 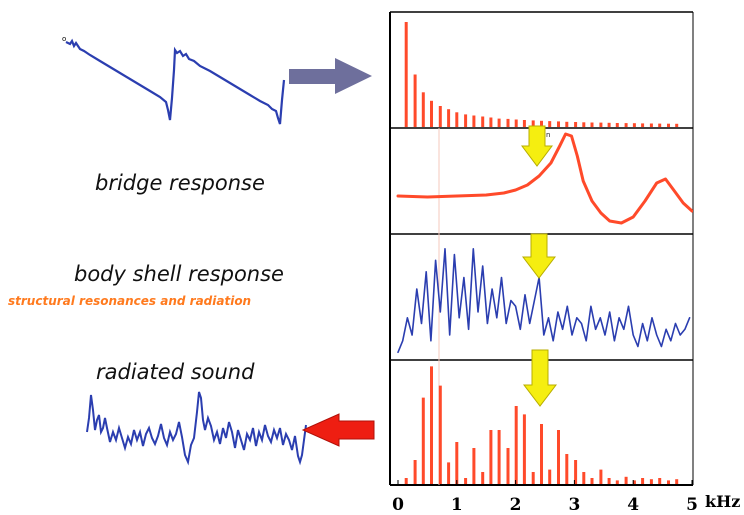 I want to click on body-shell-response-chart, so click(x=544, y=301).